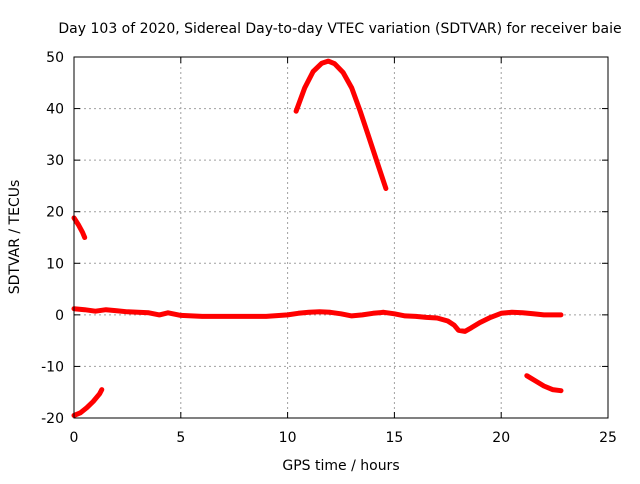  Describe the element at coordinates (52, 367) in the screenshot. I see `y-tick-label: -10` at that location.